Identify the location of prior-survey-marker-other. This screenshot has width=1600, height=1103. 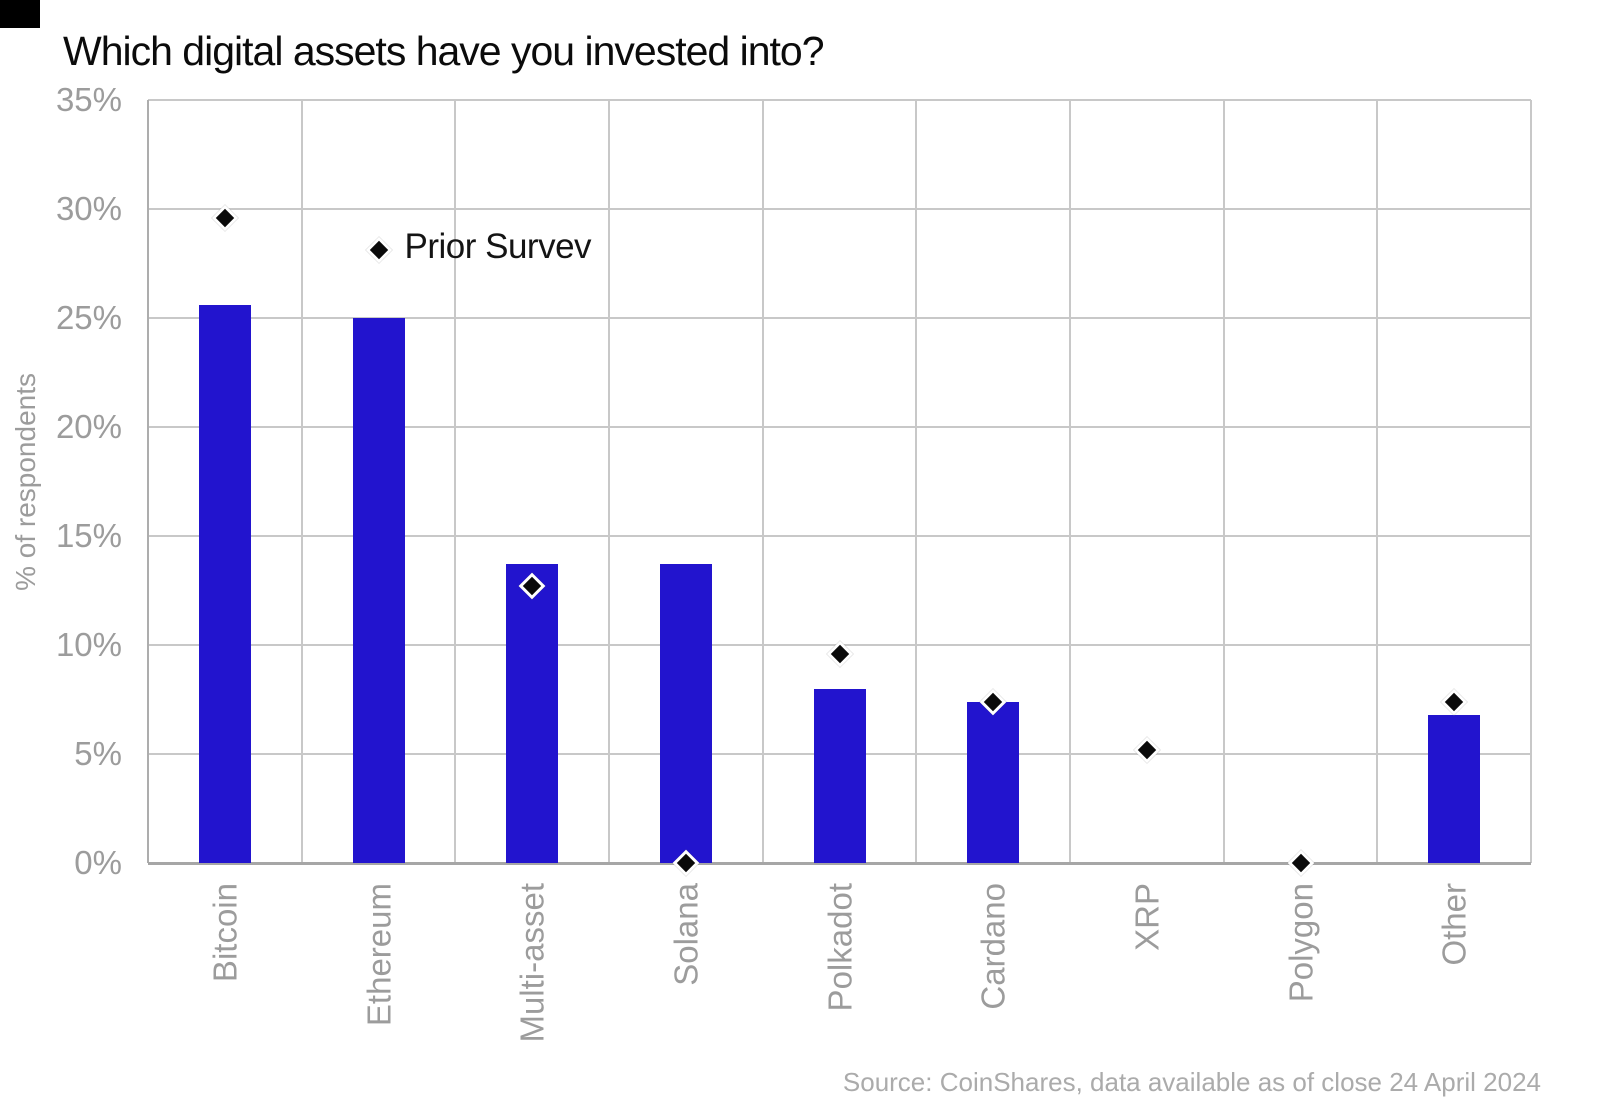
(1454, 702).